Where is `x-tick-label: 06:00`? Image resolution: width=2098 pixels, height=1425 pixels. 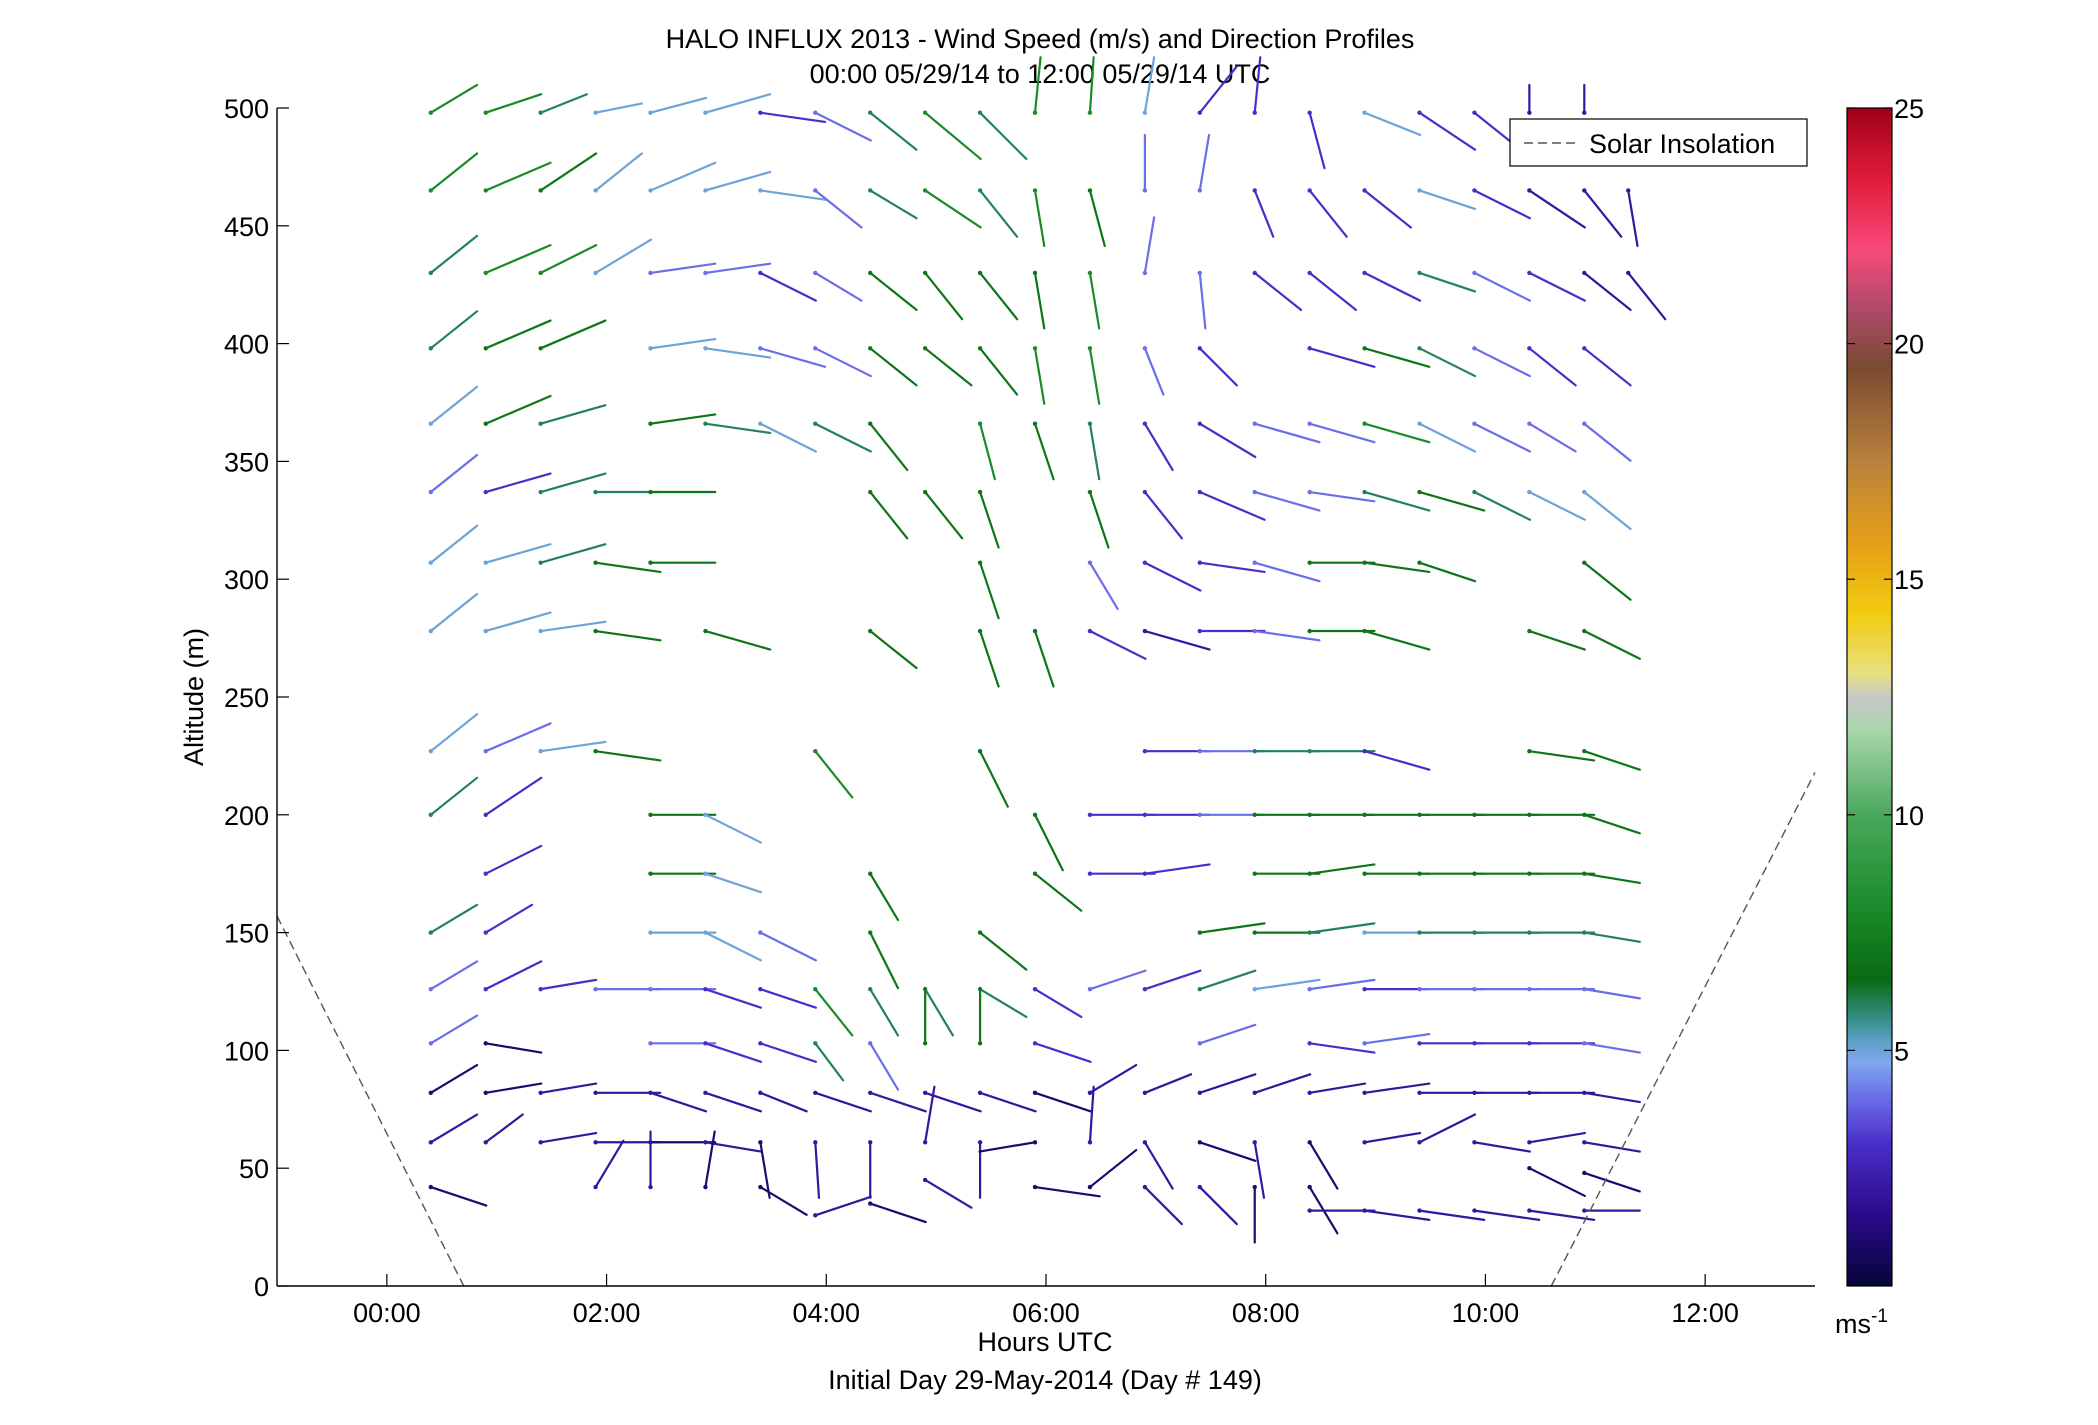
x-tick-label: 06:00 is located at coordinates (1046, 1313).